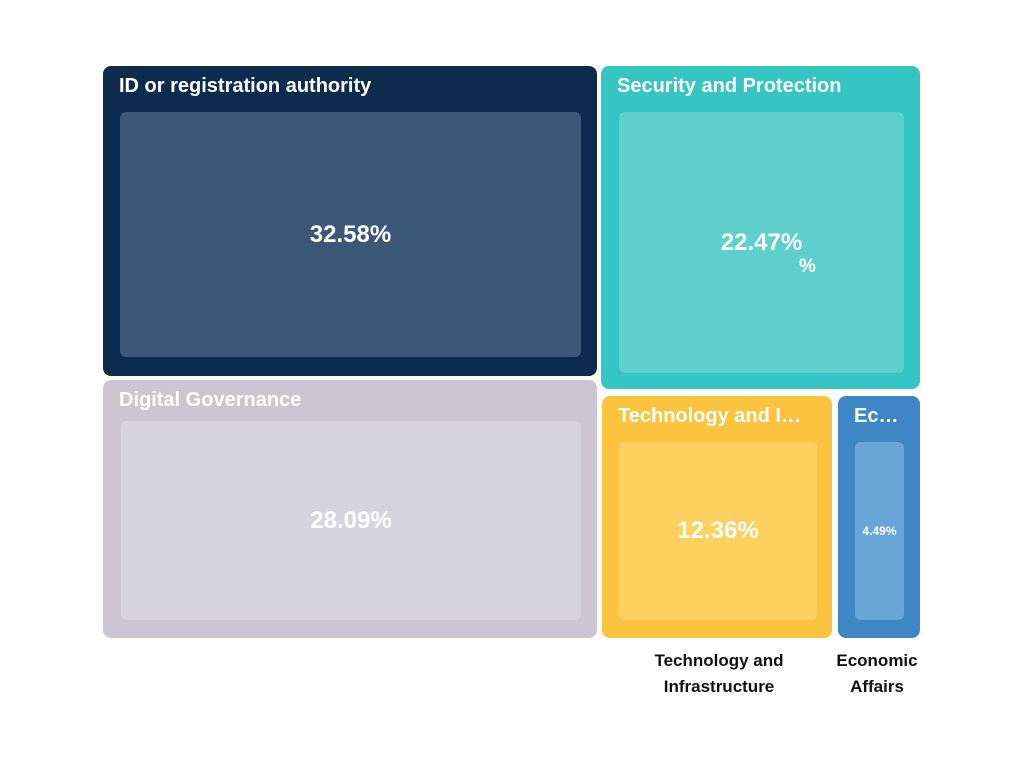  What do you see at coordinates (210, 400) in the screenshot?
I see `tile-title-digital-governance: Digital Governance` at bounding box center [210, 400].